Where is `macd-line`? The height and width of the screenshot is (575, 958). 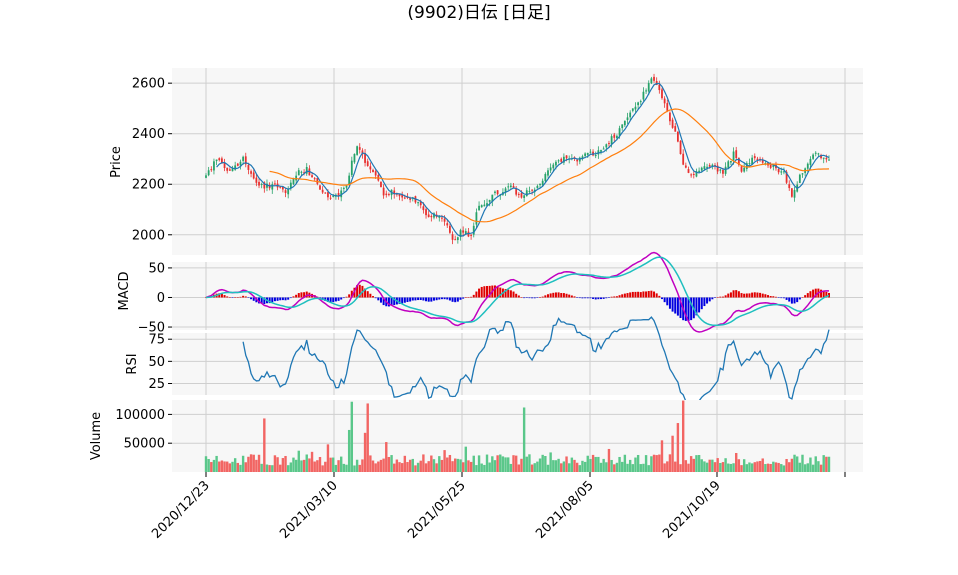 macd-line is located at coordinates (517, 292).